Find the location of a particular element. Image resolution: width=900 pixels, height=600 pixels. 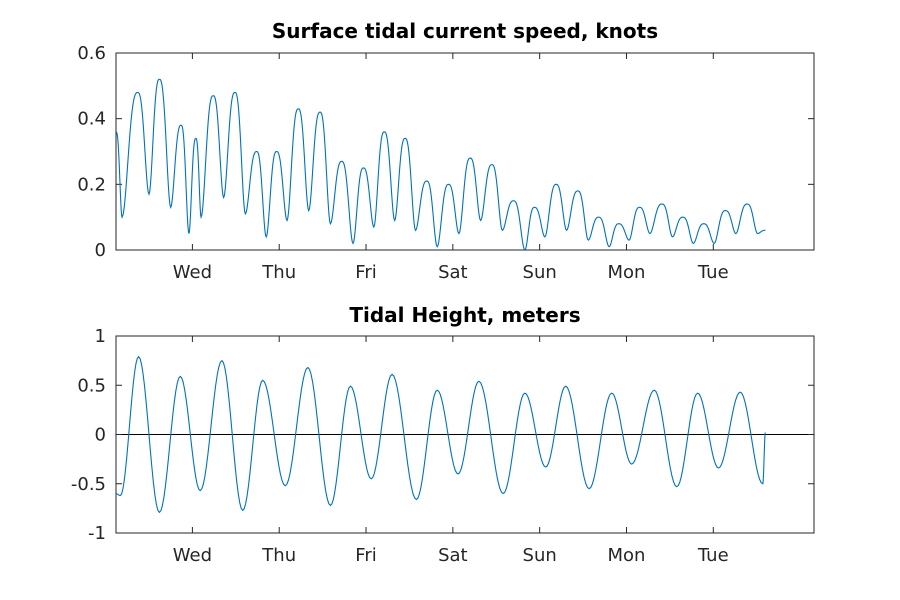

tidal-height-x-tick-label: Sat is located at coordinates (453, 555).